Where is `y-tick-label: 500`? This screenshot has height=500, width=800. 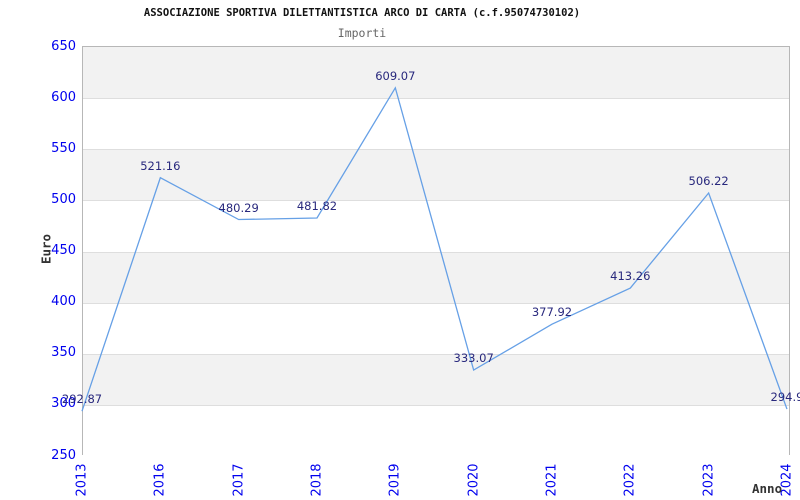 y-tick-label: 500 is located at coordinates (63, 199).